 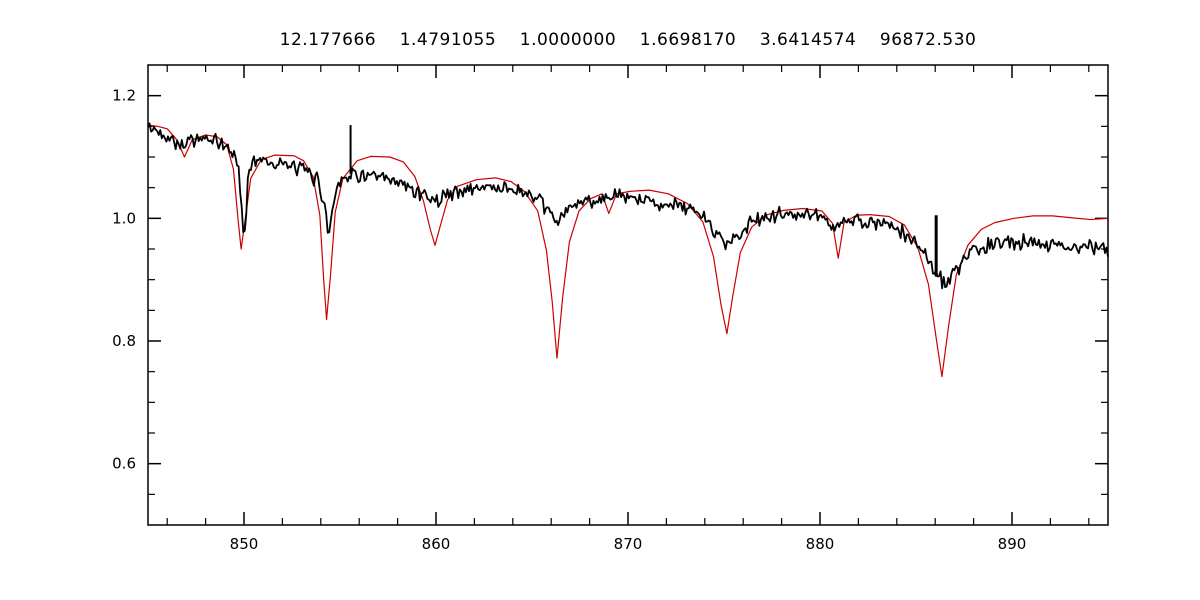 I want to click on x-tick-label: 860, so click(x=436, y=544).